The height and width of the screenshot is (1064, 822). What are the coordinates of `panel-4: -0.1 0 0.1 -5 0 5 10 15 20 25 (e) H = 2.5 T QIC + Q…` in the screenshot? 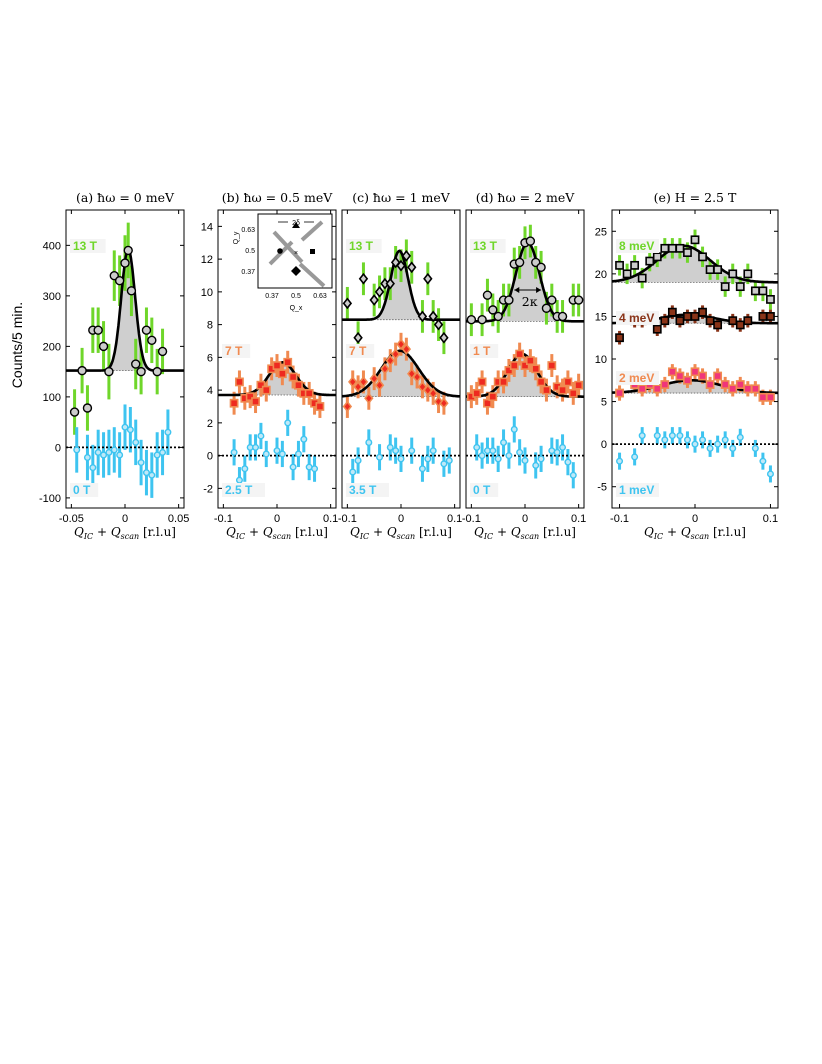 It's located at (687, 365).